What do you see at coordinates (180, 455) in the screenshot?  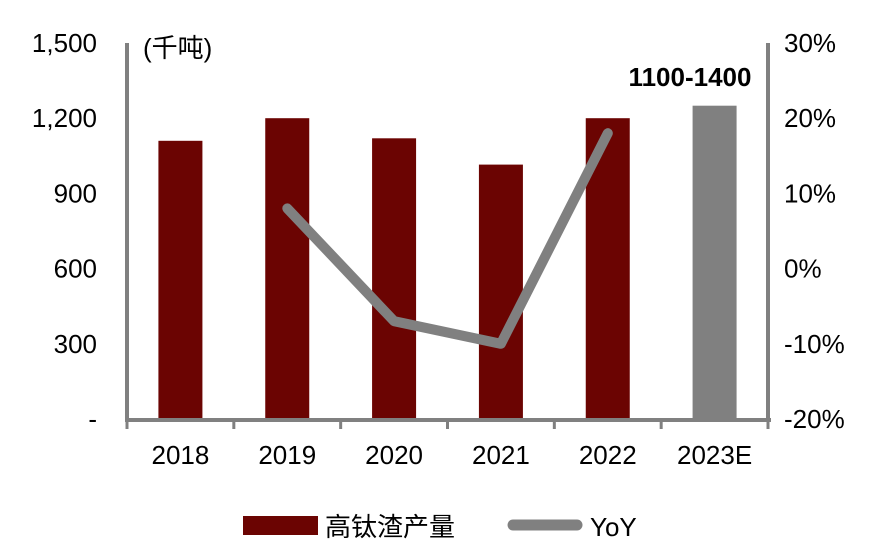 I see `x-label-2018: 2018` at bounding box center [180, 455].